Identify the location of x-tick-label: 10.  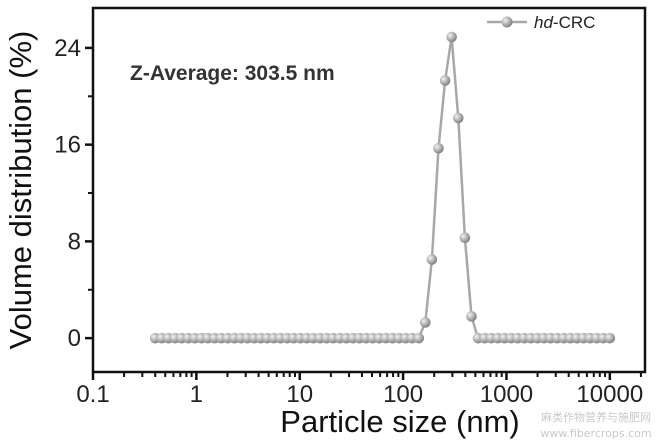
(299, 394).